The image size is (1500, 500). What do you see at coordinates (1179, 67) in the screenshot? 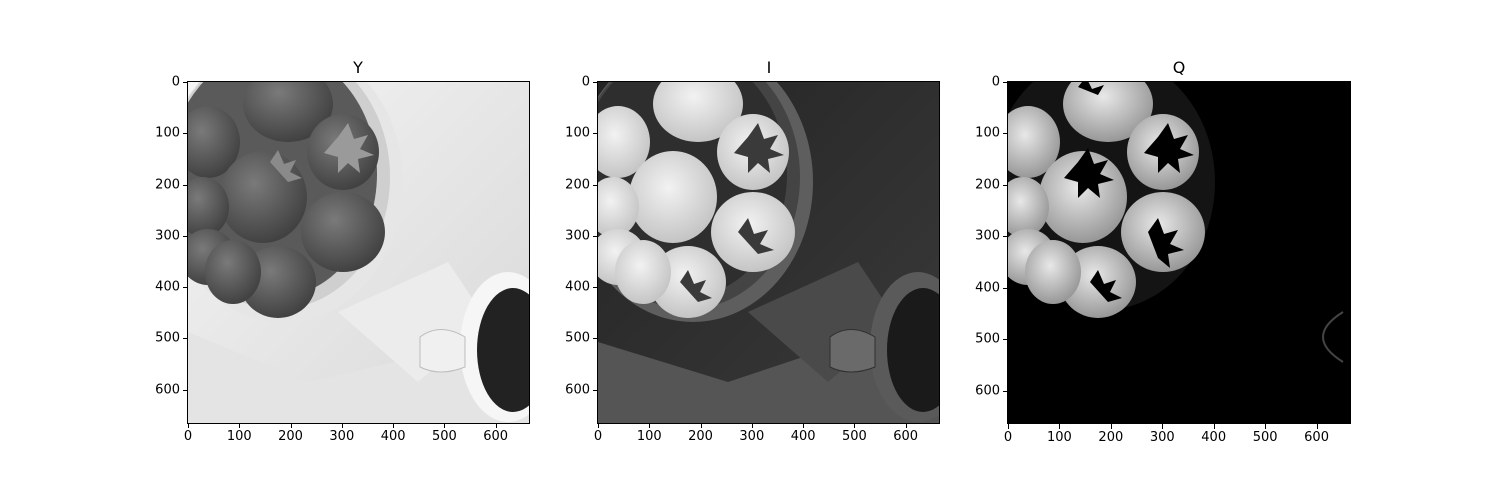
I see `panel-title-q: Q` at bounding box center [1179, 67].